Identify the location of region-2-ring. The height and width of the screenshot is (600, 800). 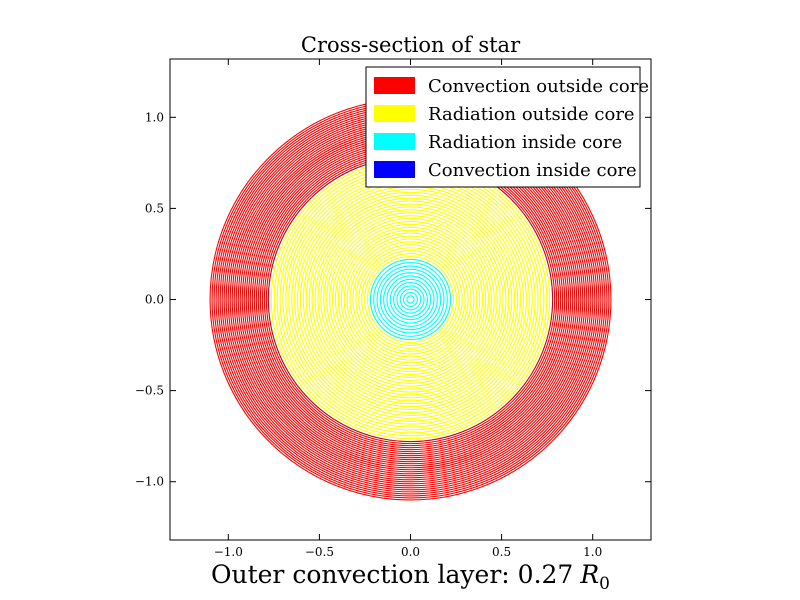
(410, 299).